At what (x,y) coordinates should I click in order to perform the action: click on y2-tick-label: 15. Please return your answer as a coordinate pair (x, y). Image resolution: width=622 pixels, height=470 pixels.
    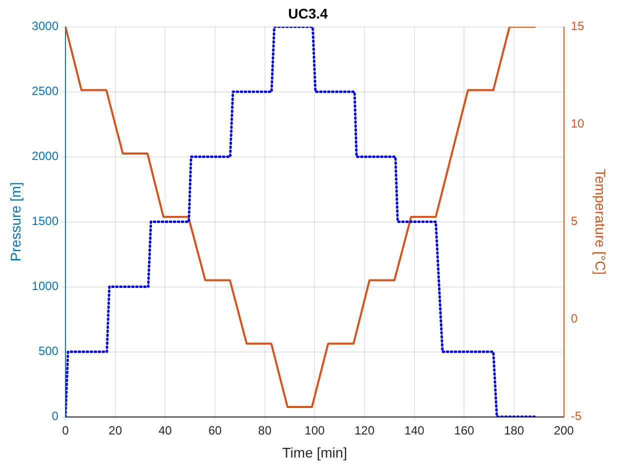
    Looking at the image, I should click on (577, 26).